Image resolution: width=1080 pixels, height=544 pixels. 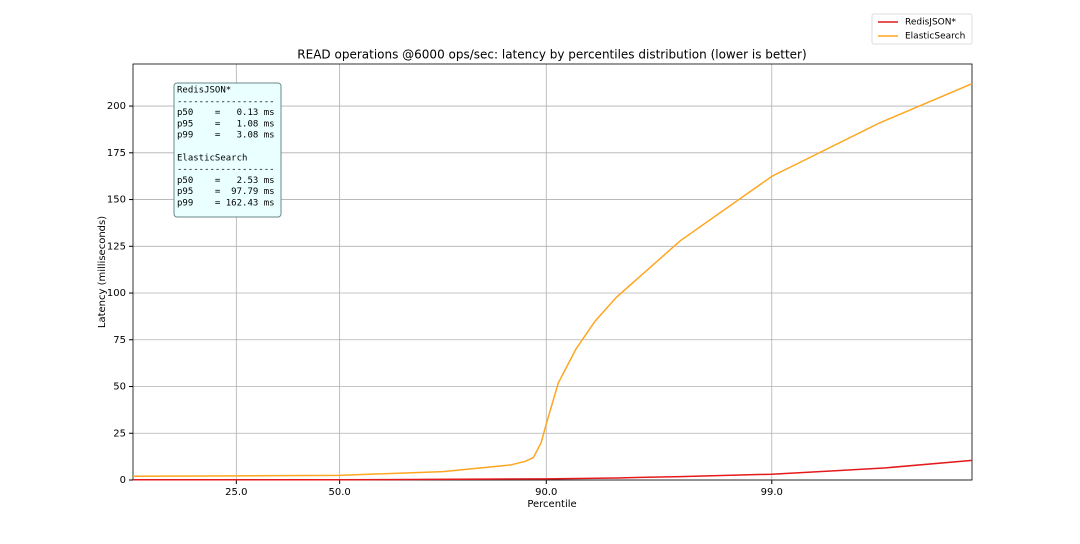 I want to click on x-axis-label: Percentile, so click(x=551, y=504).